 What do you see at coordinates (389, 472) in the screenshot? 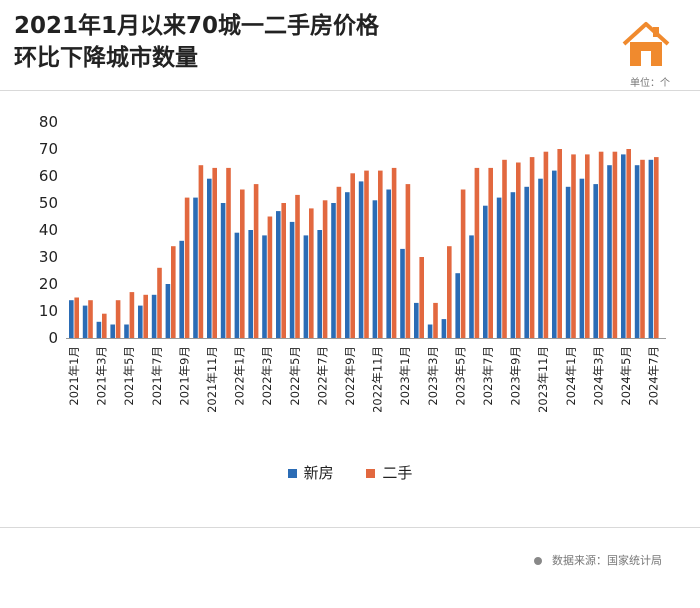
I see `legend-item-second: 二手` at bounding box center [389, 472].